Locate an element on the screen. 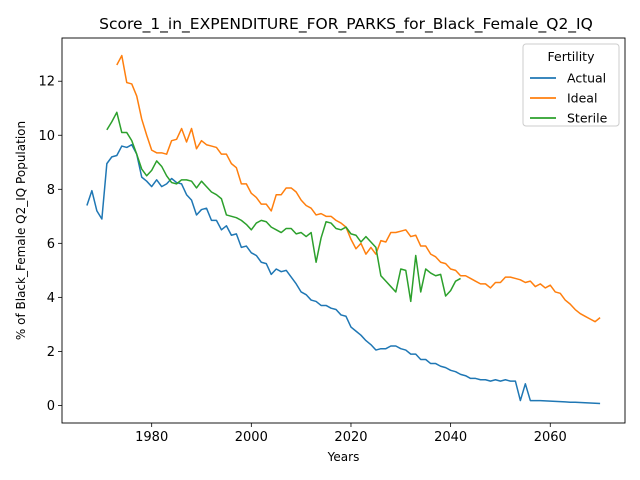 The height and width of the screenshot is (480, 640). legend-title: Fertility is located at coordinates (572, 56).